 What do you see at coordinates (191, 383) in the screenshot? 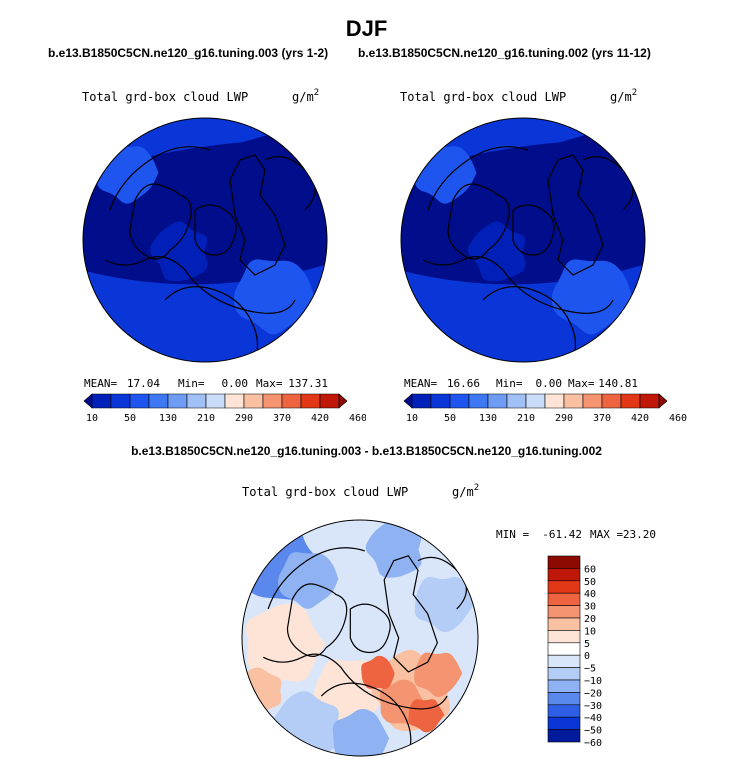
I see `panel-1-min-label: Min=` at bounding box center [191, 383].